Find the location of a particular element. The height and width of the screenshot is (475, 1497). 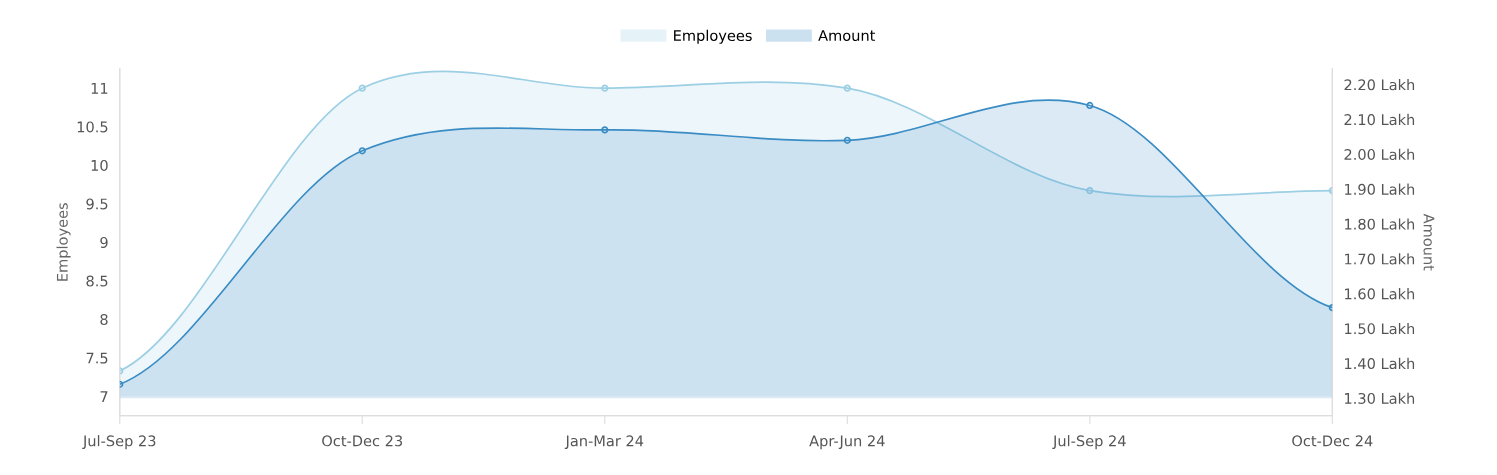

y2-tick-label: 2.20 Lakh is located at coordinates (1379, 85).